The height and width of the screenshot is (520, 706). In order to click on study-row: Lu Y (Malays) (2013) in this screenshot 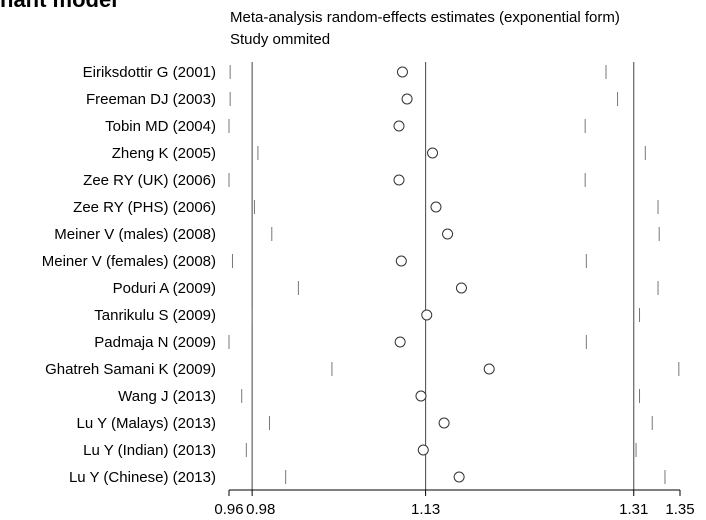, I will do `click(364, 423)`.